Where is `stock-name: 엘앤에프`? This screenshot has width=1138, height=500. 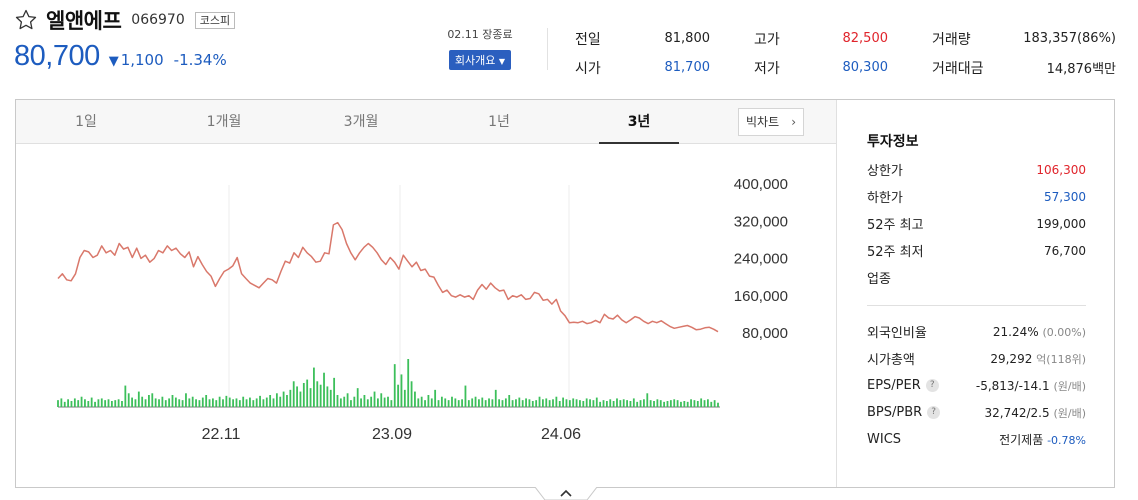
stock-name: 엘앤에프 is located at coordinates (84, 21).